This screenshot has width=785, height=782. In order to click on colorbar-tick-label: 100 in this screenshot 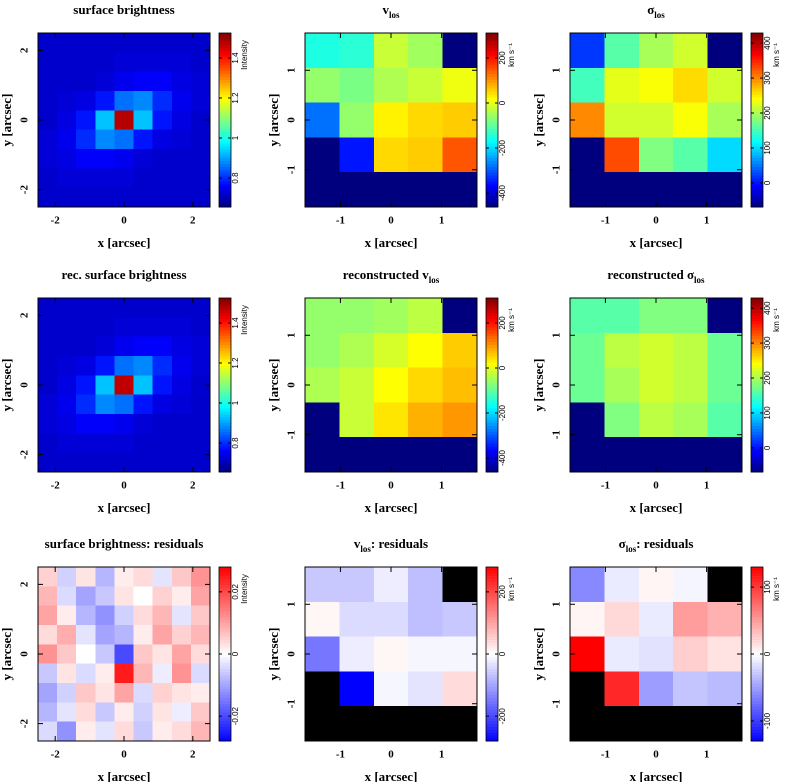, I will do `click(767, 148)`.